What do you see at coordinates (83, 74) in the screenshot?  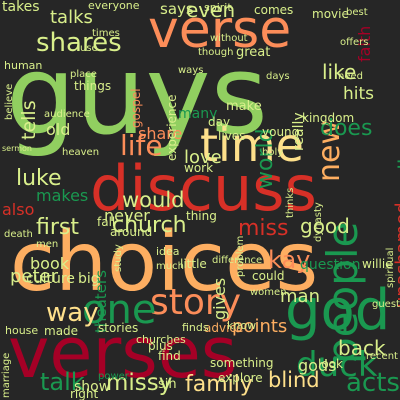 I see `word: place` at bounding box center [83, 74].